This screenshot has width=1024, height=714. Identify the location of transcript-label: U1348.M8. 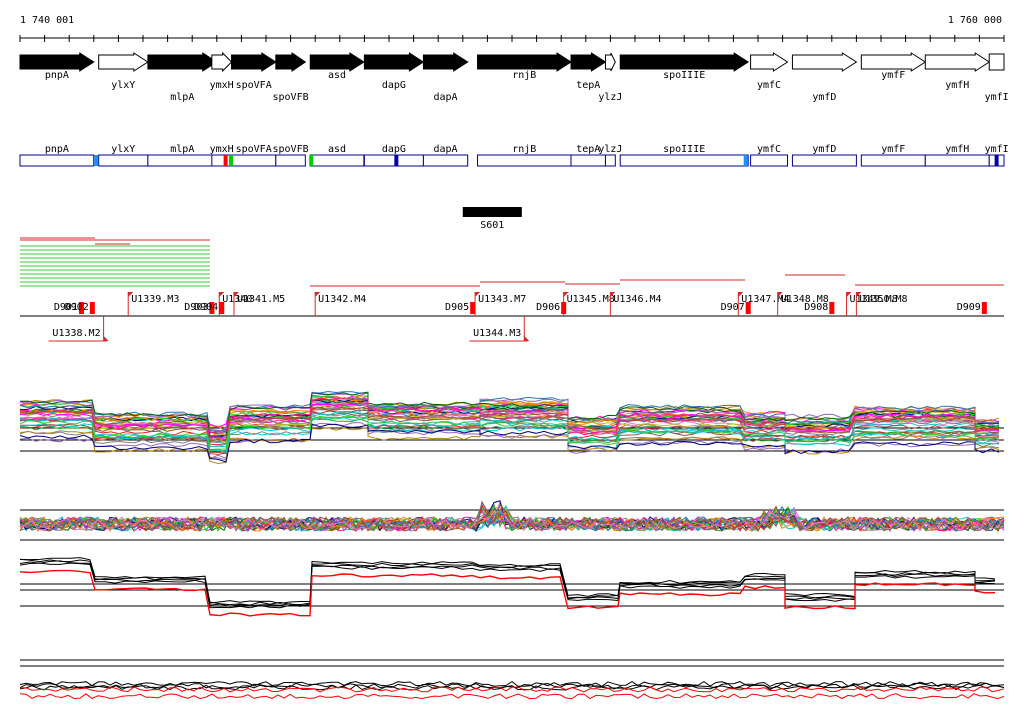
(805, 299).